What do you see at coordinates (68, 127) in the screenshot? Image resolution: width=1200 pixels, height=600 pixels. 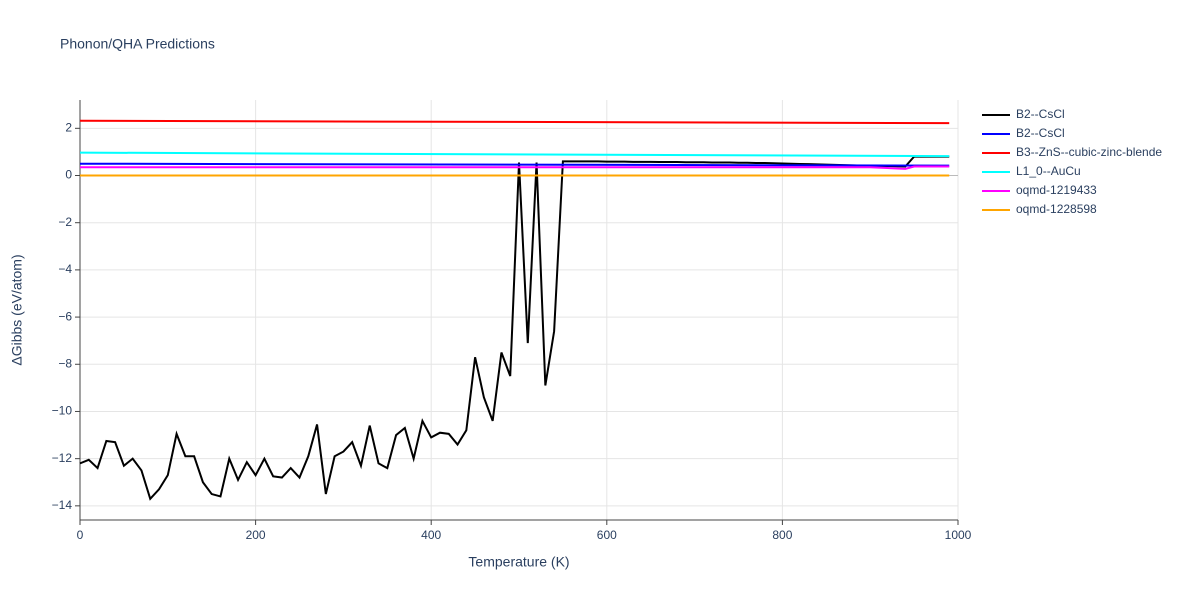 I see `y-tick-label: 2` at bounding box center [68, 127].